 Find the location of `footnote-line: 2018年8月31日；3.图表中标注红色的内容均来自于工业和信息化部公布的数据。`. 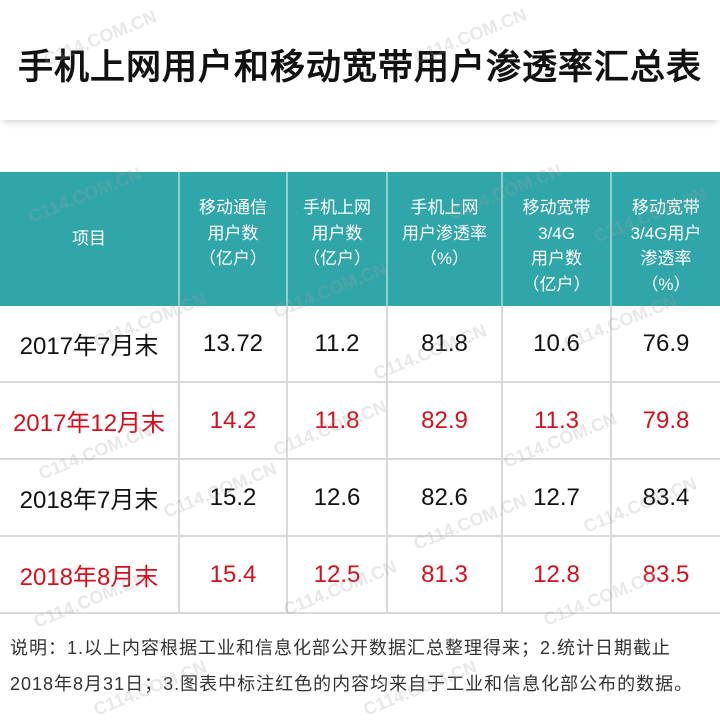

footnote-line: 2018年8月31日；3.图表中标注红色的内容均来自于工业和信息化部公布的数据。 is located at coordinates (352, 684).